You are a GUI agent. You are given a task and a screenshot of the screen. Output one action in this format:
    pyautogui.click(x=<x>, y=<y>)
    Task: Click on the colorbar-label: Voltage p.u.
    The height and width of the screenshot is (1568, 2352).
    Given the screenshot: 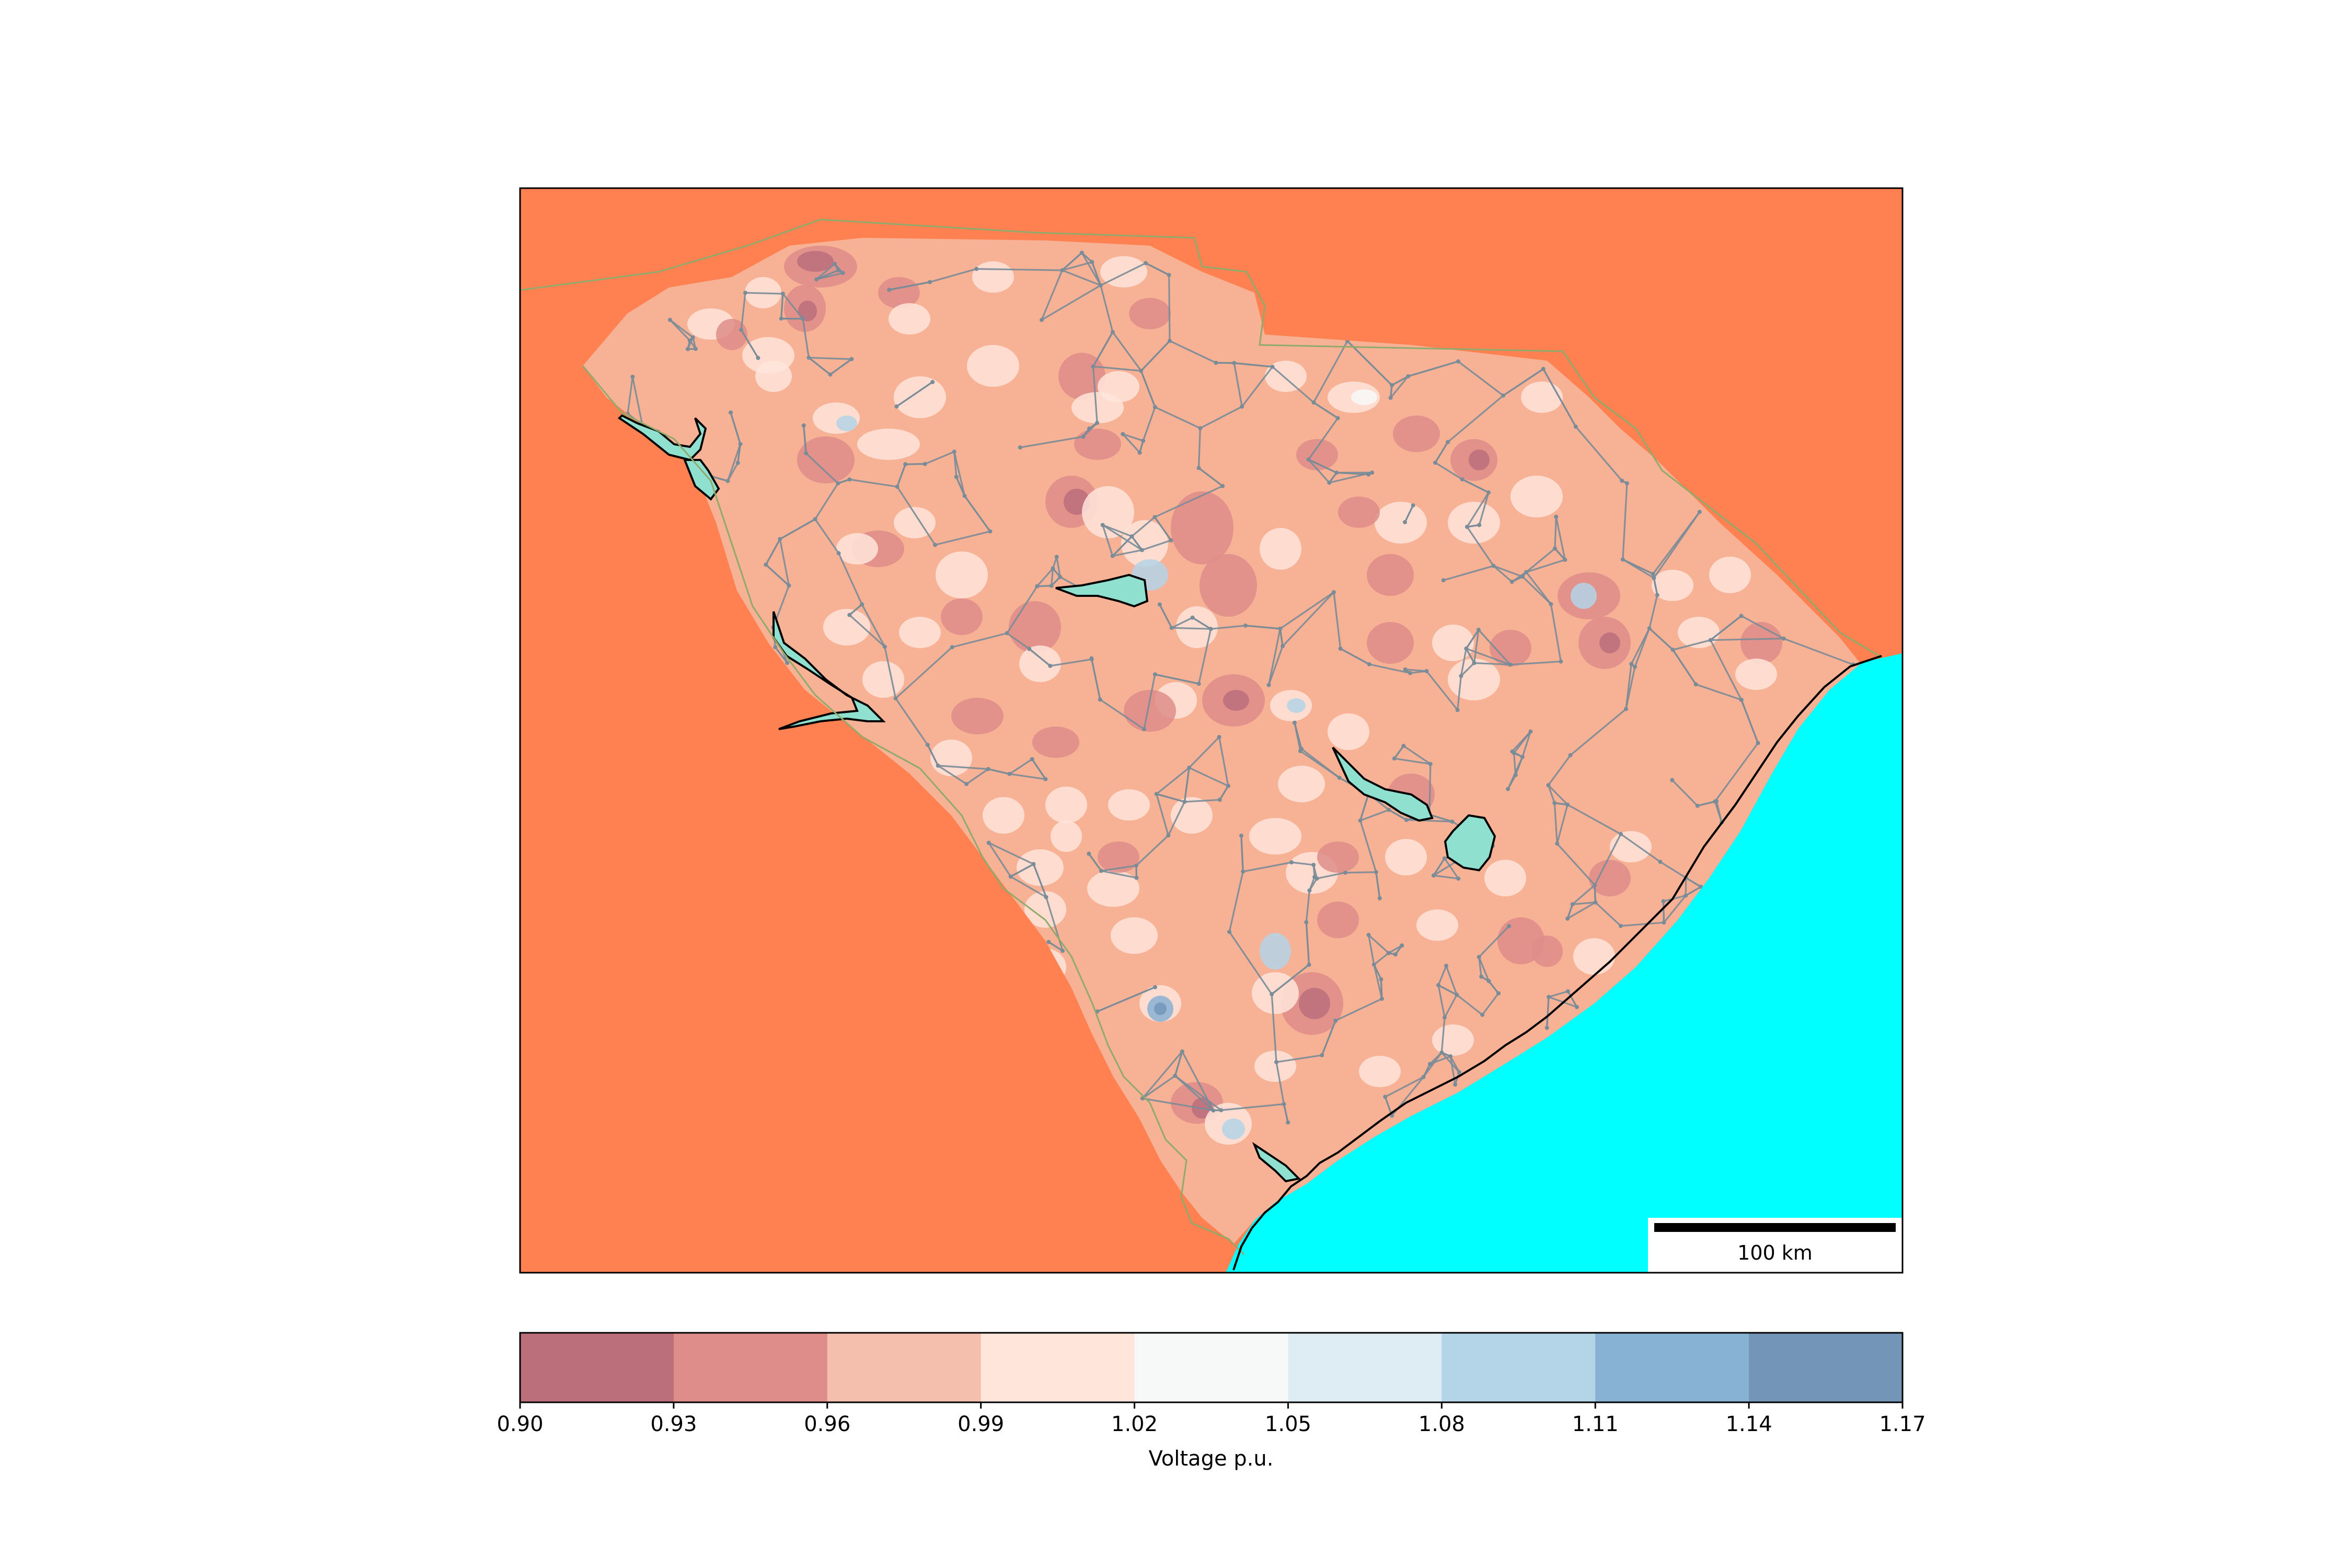 What is the action you would take?
    pyautogui.click(x=1211, y=1459)
    